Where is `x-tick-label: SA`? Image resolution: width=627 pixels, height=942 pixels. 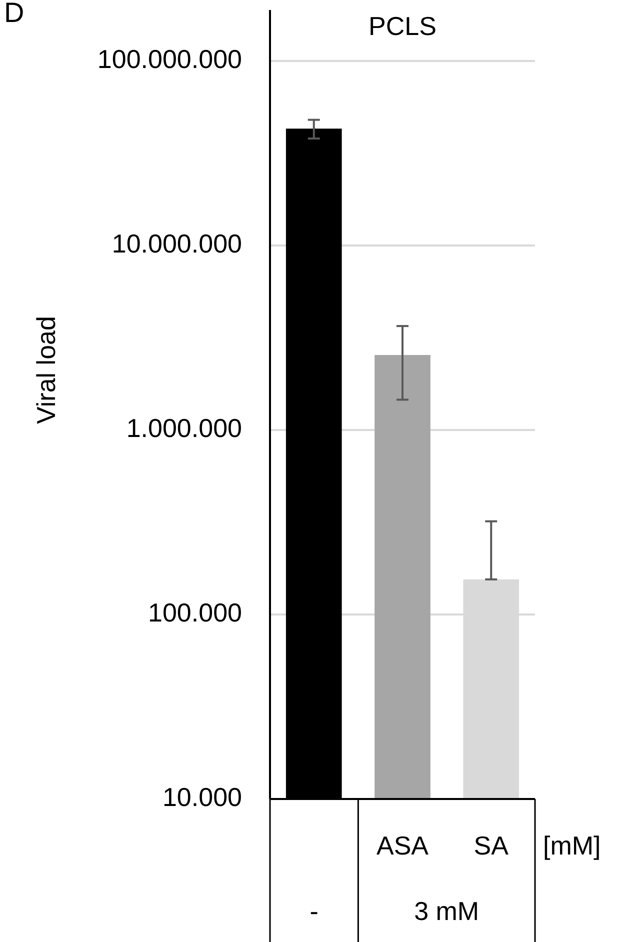 x-tick-label: SA is located at coordinates (492, 845).